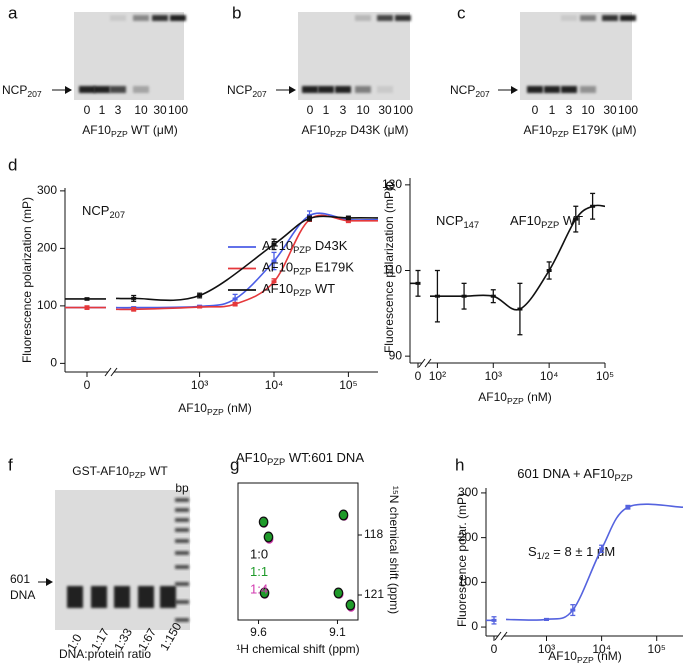  What do you see at coordinates (20, 579) in the screenshot?
I see `band-label: 601` at bounding box center [20, 579].